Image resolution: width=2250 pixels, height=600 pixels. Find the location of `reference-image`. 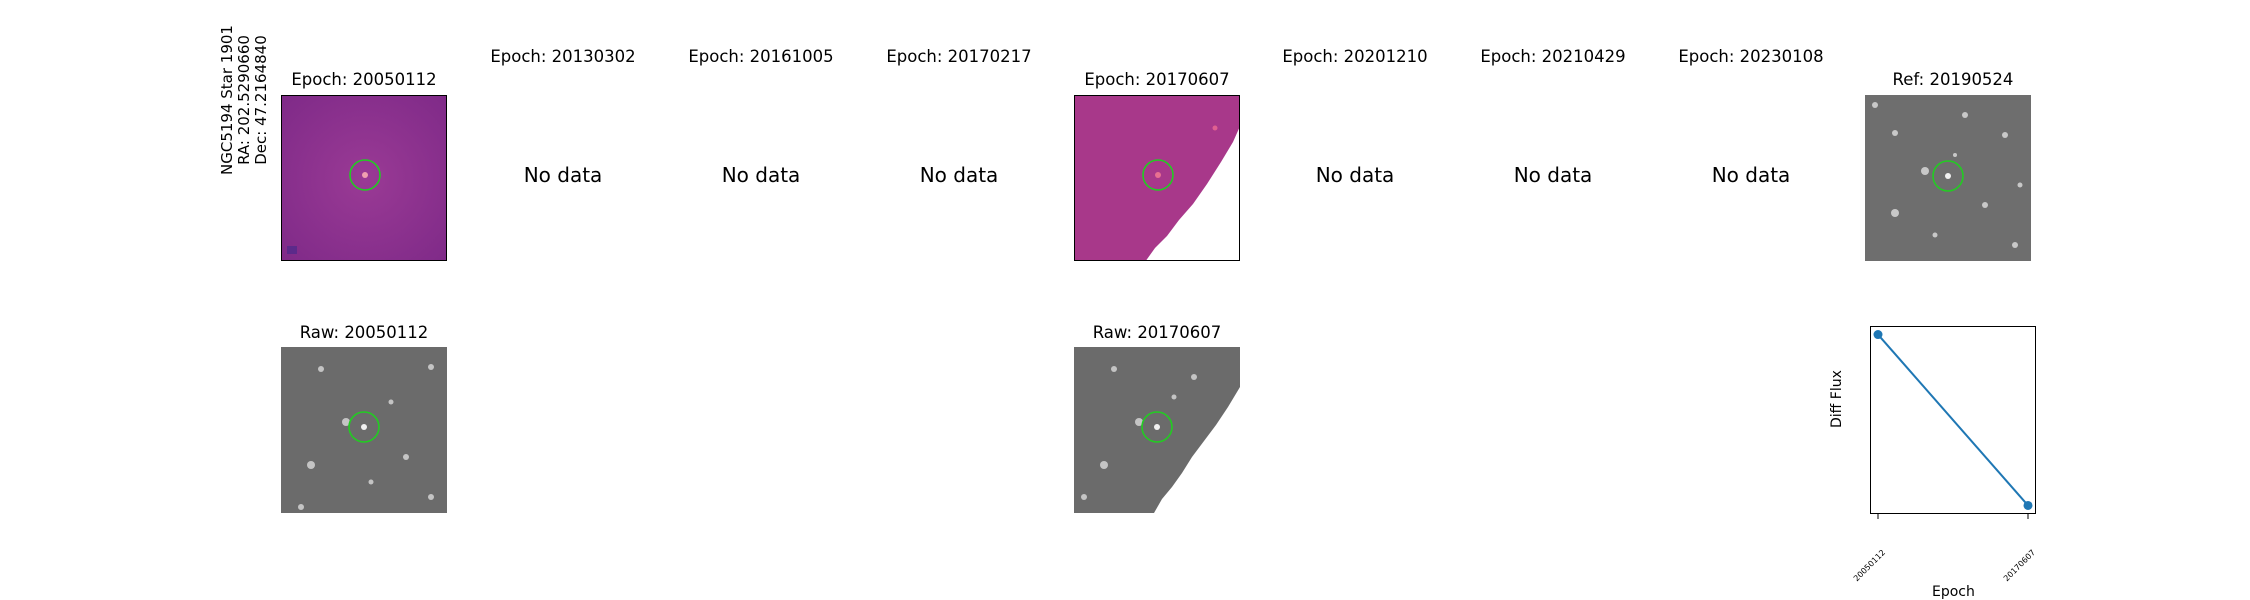

reference-image is located at coordinates (1948, 178).